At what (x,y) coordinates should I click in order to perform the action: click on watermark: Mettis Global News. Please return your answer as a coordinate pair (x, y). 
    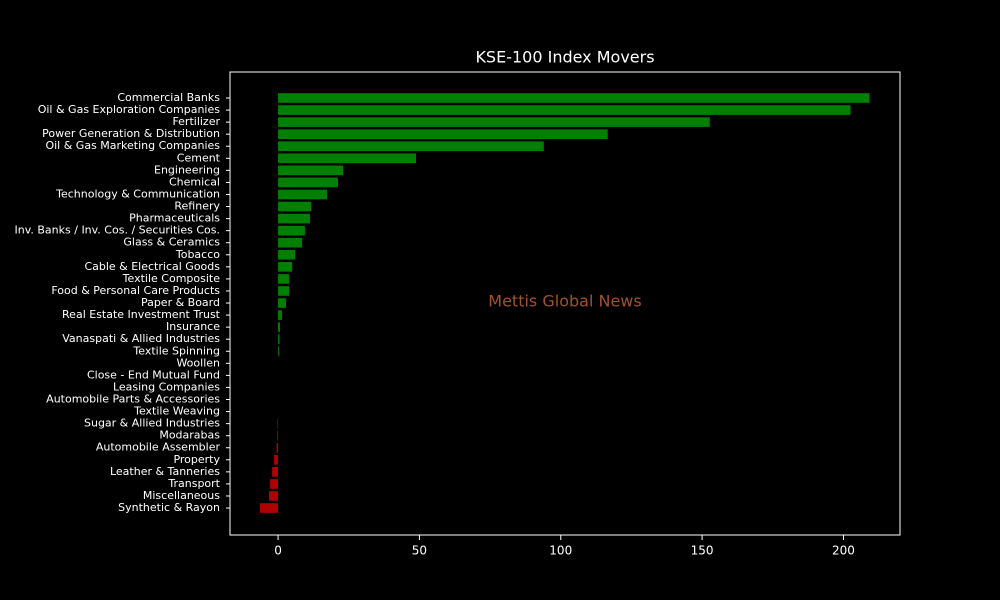
    Looking at the image, I should click on (564, 301).